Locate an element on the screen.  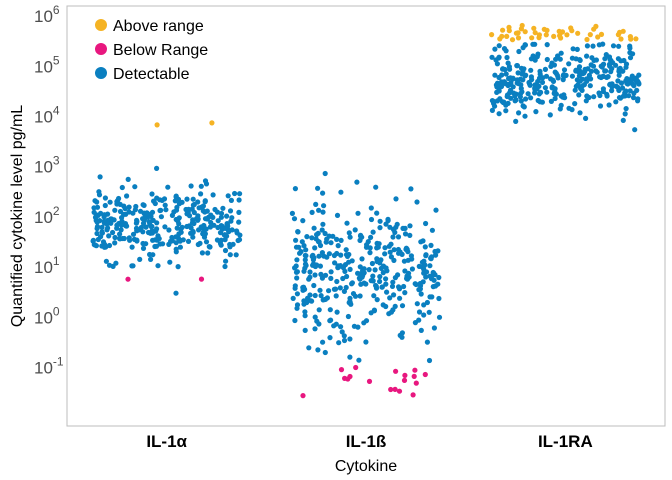
legend-label: Above range is located at coordinates (158, 26).